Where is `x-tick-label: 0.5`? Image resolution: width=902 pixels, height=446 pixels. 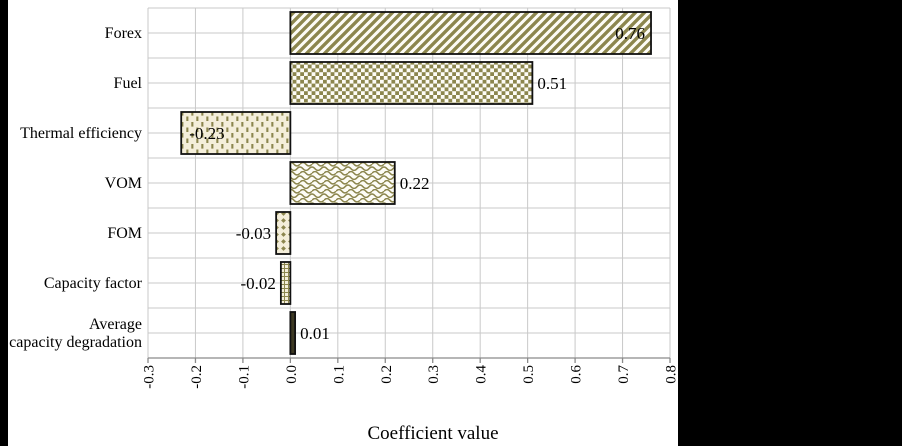 x-tick-label: 0.5 is located at coordinates (529, 374).